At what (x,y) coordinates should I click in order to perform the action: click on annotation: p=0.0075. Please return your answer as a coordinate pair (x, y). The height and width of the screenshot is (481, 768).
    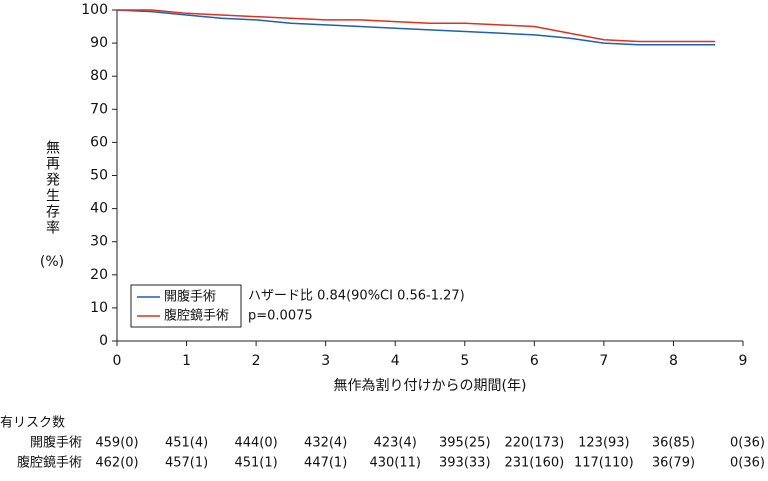
    Looking at the image, I should click on (280, 316).